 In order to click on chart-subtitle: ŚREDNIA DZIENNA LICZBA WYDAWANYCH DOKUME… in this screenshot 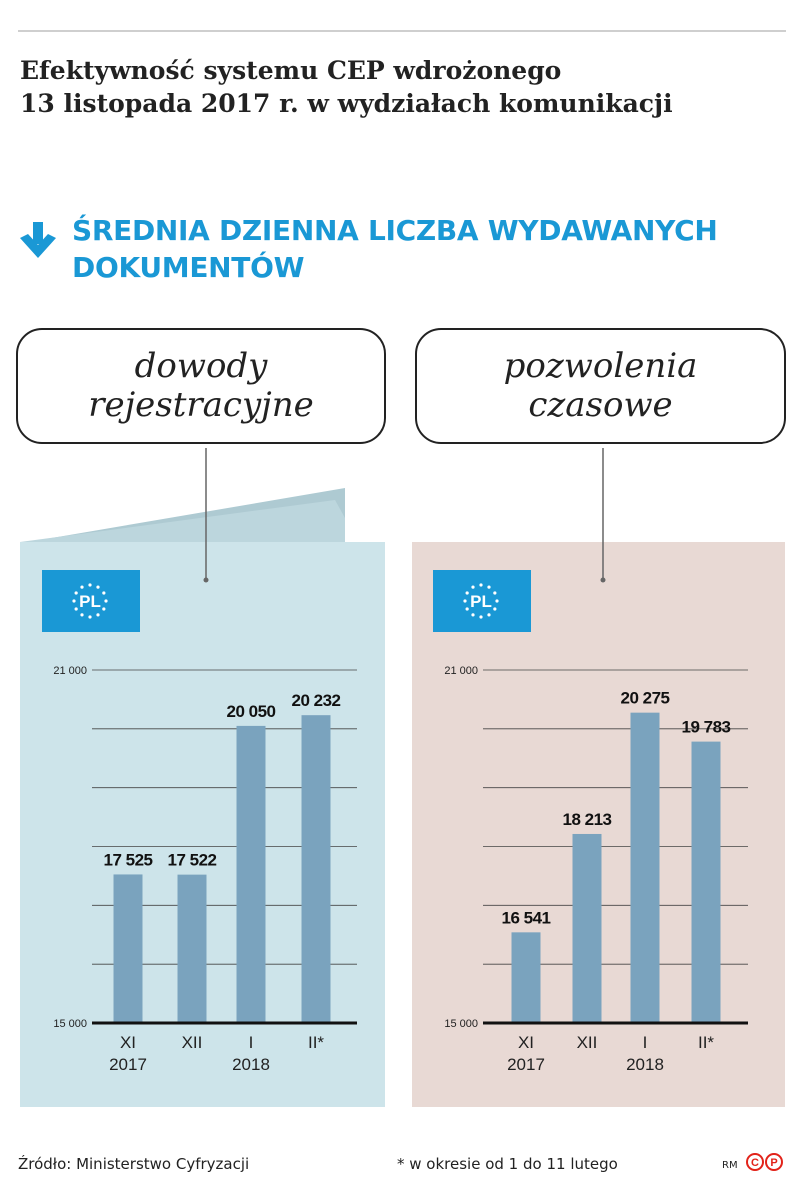, I will do `click(395, 249)`.